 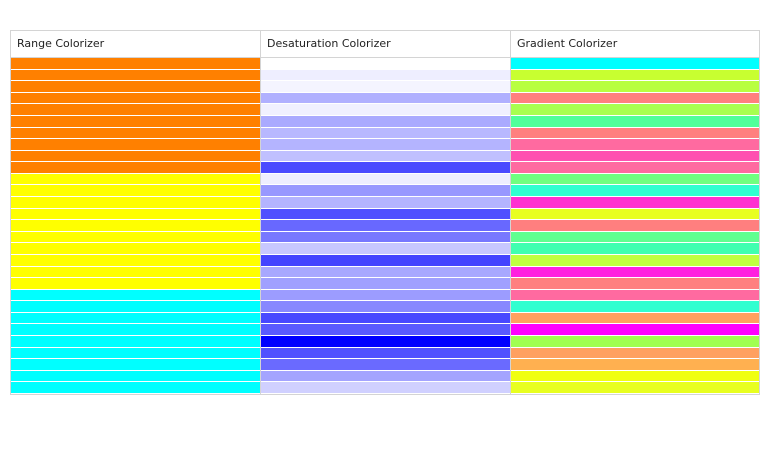 I want to click on column-header-range-colorizer: Range Colorizer, so click(x=61, y=43).